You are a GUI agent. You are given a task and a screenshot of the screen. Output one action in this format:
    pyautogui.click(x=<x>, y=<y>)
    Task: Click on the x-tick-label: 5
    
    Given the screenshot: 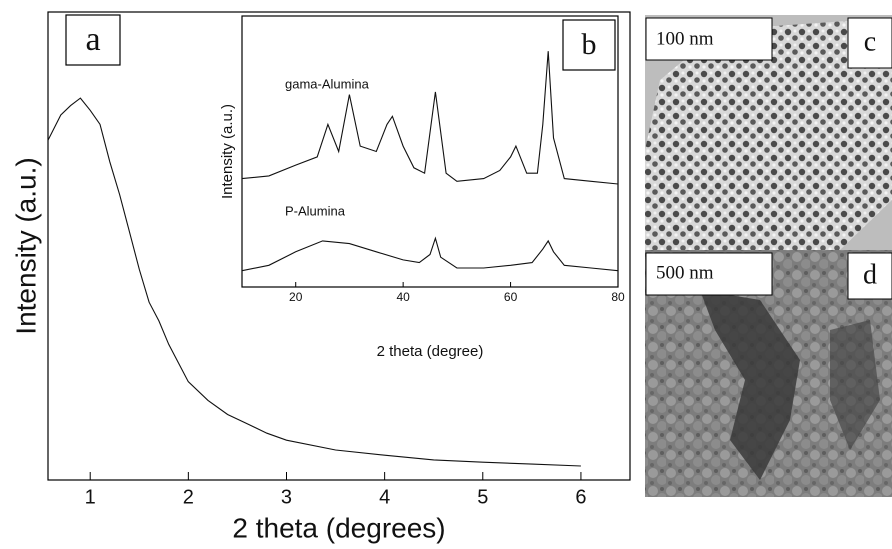 What is the action you would take?
    pyautogui.click(x=482, y=497)
    